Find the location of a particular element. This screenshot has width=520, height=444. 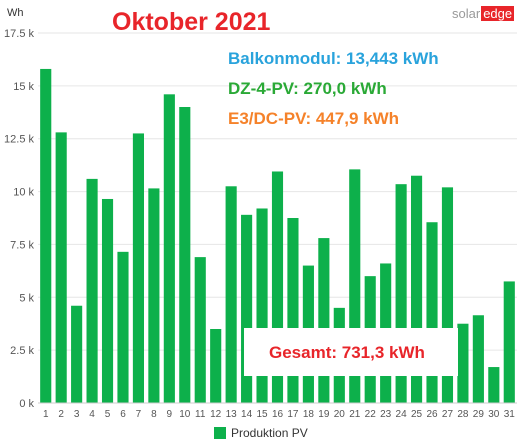

x-tick-label: 26 is located at coordinates (432, 414).